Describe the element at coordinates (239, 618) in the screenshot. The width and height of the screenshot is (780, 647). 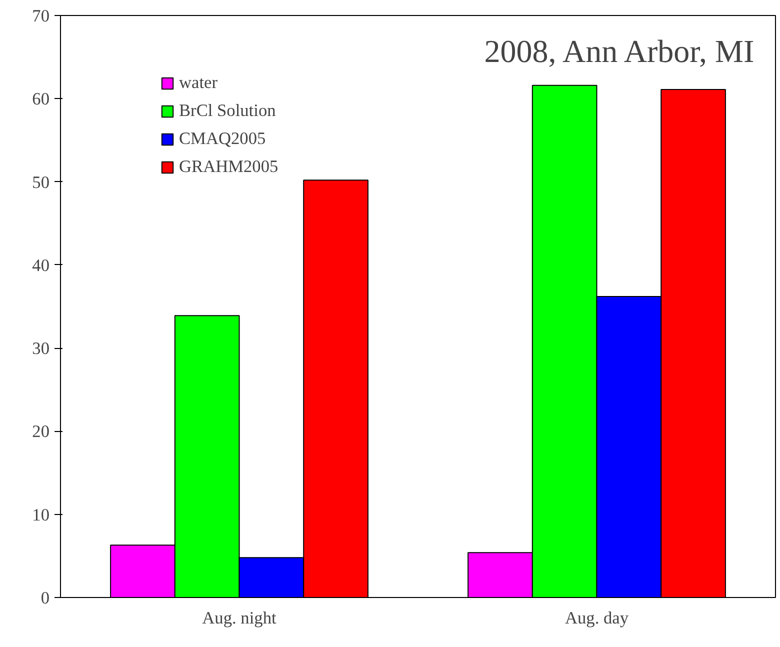
I see `x-tick-label: Aug. night` at that location.